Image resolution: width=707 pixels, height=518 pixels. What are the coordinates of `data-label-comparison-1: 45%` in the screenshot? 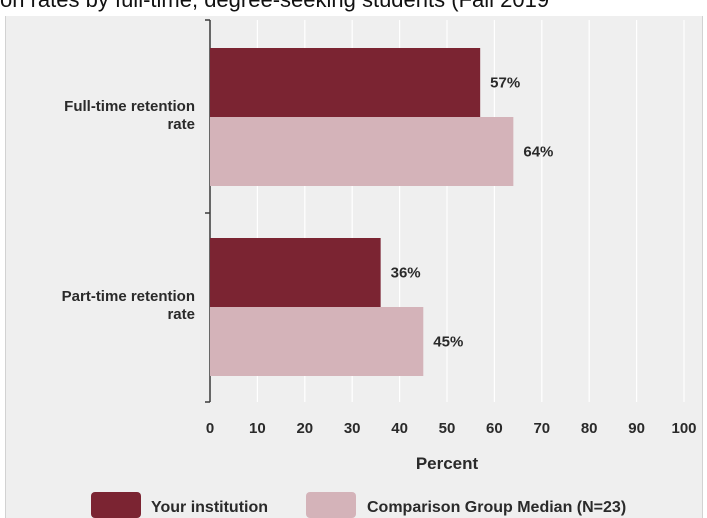 It's located at (448, 342).